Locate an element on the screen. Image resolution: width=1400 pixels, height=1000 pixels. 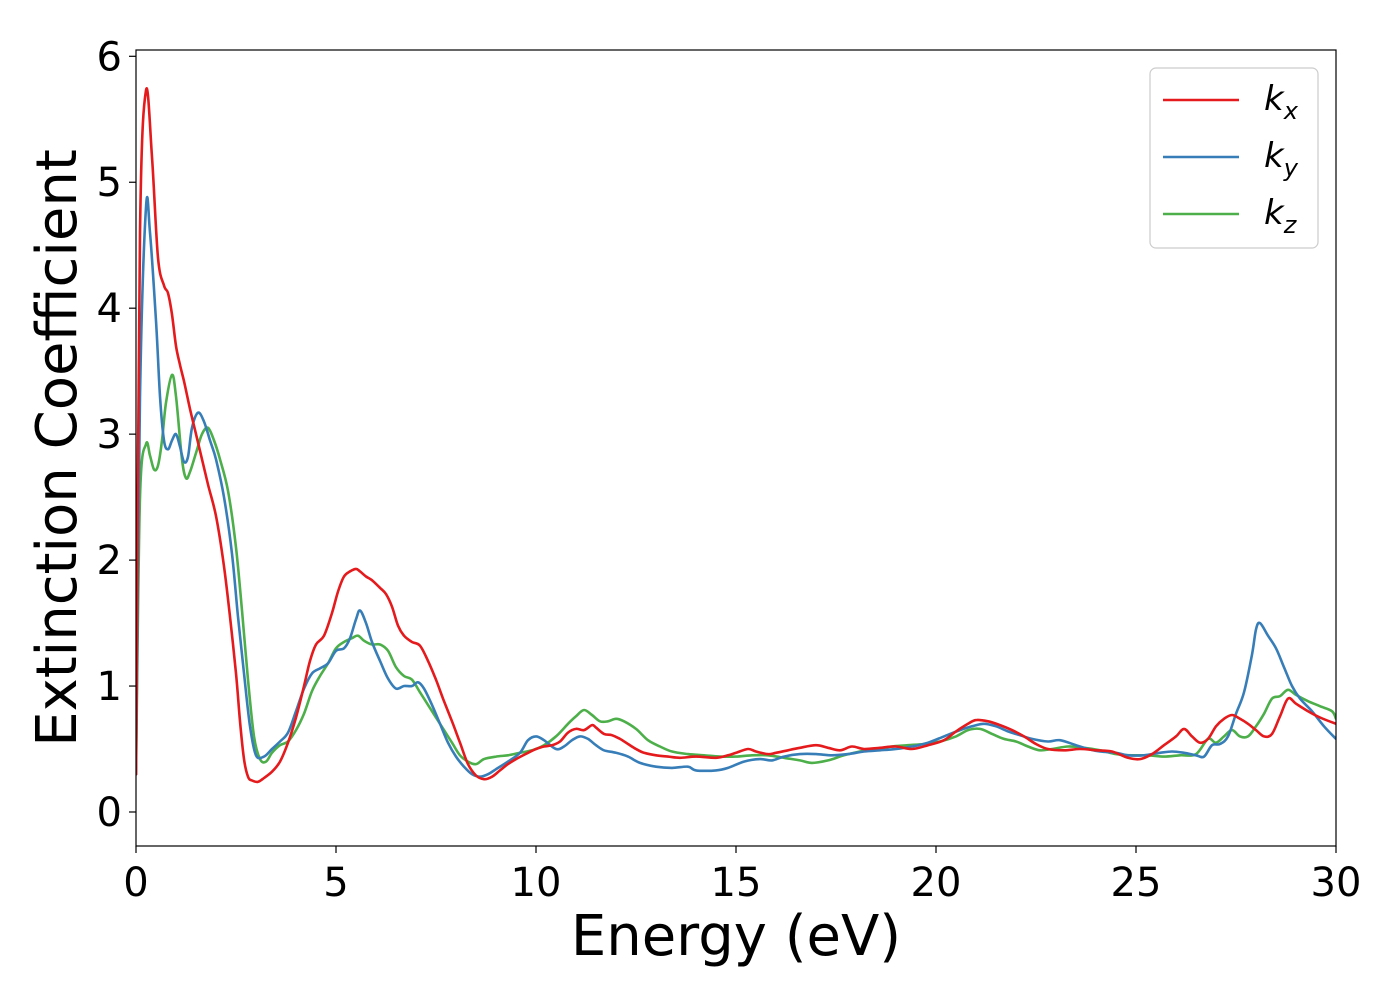
legend-label-kx: kx is located at coordinates (1281, 102).